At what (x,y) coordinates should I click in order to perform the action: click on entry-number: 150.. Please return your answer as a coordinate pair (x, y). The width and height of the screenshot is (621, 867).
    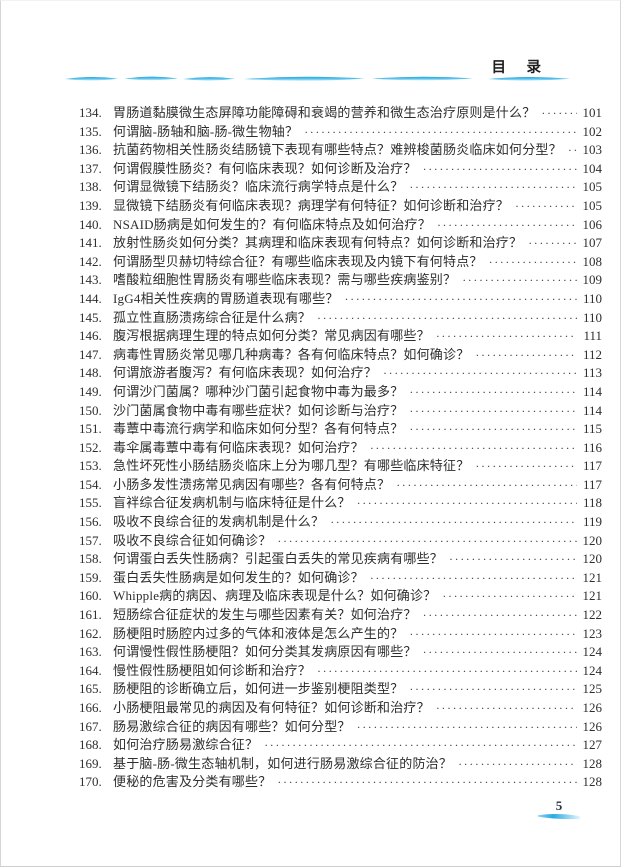
    Looking at the image, I should click on (90, 410).